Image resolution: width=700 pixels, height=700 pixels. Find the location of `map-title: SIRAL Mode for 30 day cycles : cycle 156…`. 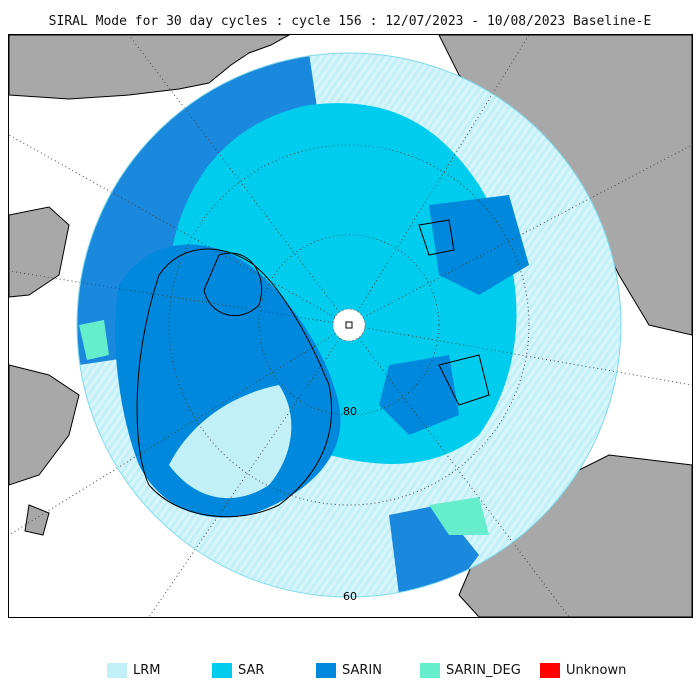

map-title: SIRAL Mode for 30 day cycles : cycle 156… is located at coordinates (350, 21).